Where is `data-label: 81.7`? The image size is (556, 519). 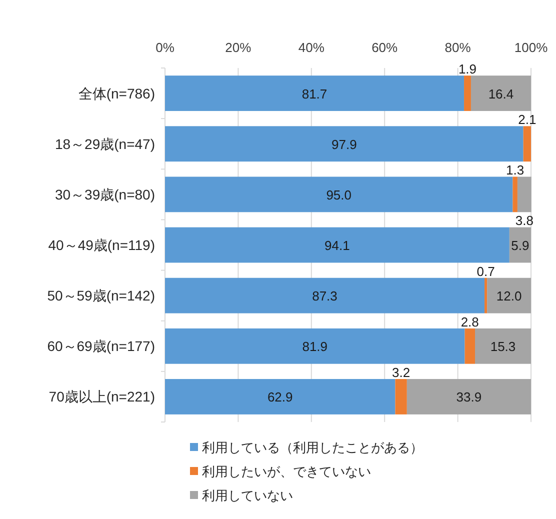 data-label: 81.7 is located at coordinates (315, 94).